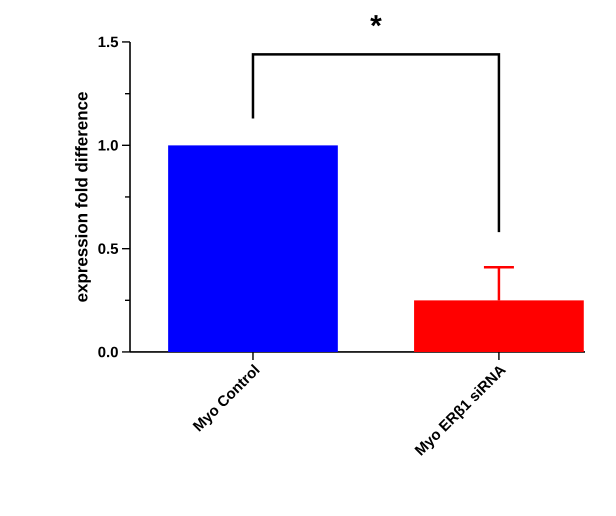 This screenshot has height=516, width=616. I want to click on y-axis-title: expression fold difference, so click(83, 197).